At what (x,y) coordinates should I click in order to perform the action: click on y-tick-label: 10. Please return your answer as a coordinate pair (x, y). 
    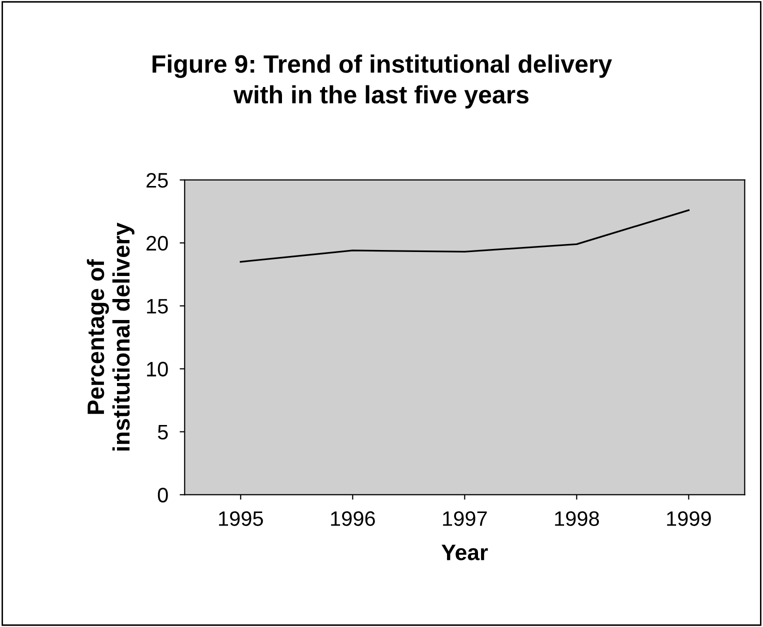
    Looking at the image, I should click on (157, 369).